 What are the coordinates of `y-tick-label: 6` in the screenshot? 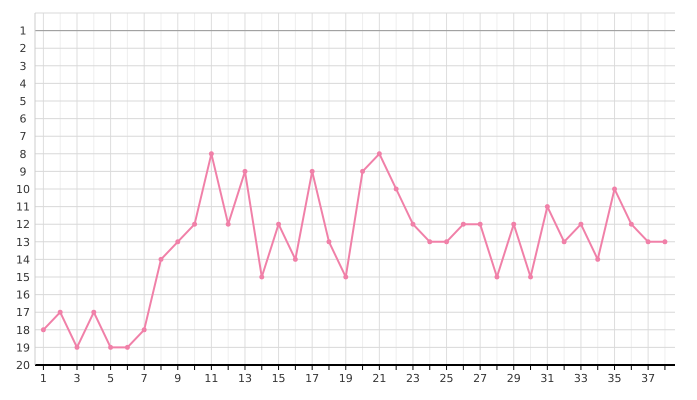 It's located at (23, 119).